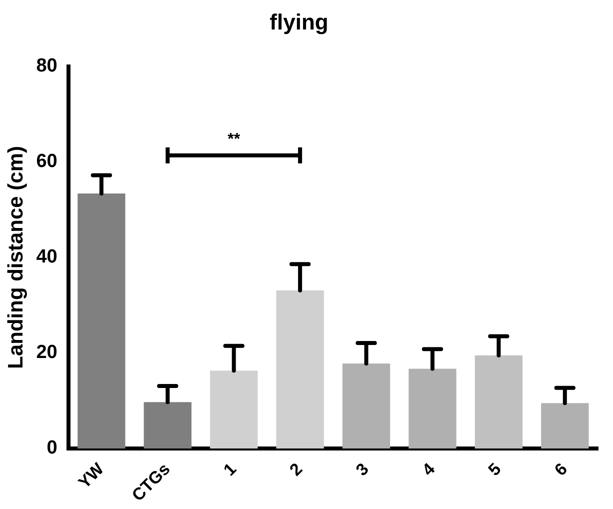 This screenshot has width=613, height=509. I want to click on annotation: **, so click(234, 139).